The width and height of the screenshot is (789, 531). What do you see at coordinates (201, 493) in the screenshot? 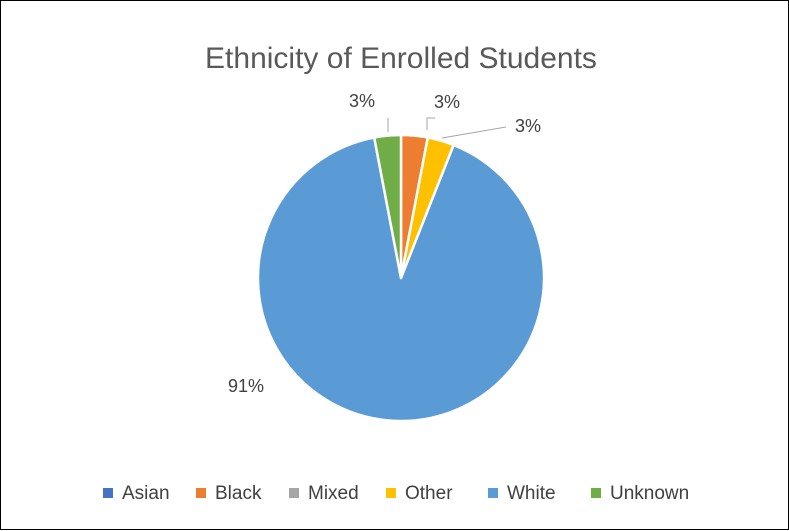
I see `legend-swatch-black` at bounding box center [201, 493].